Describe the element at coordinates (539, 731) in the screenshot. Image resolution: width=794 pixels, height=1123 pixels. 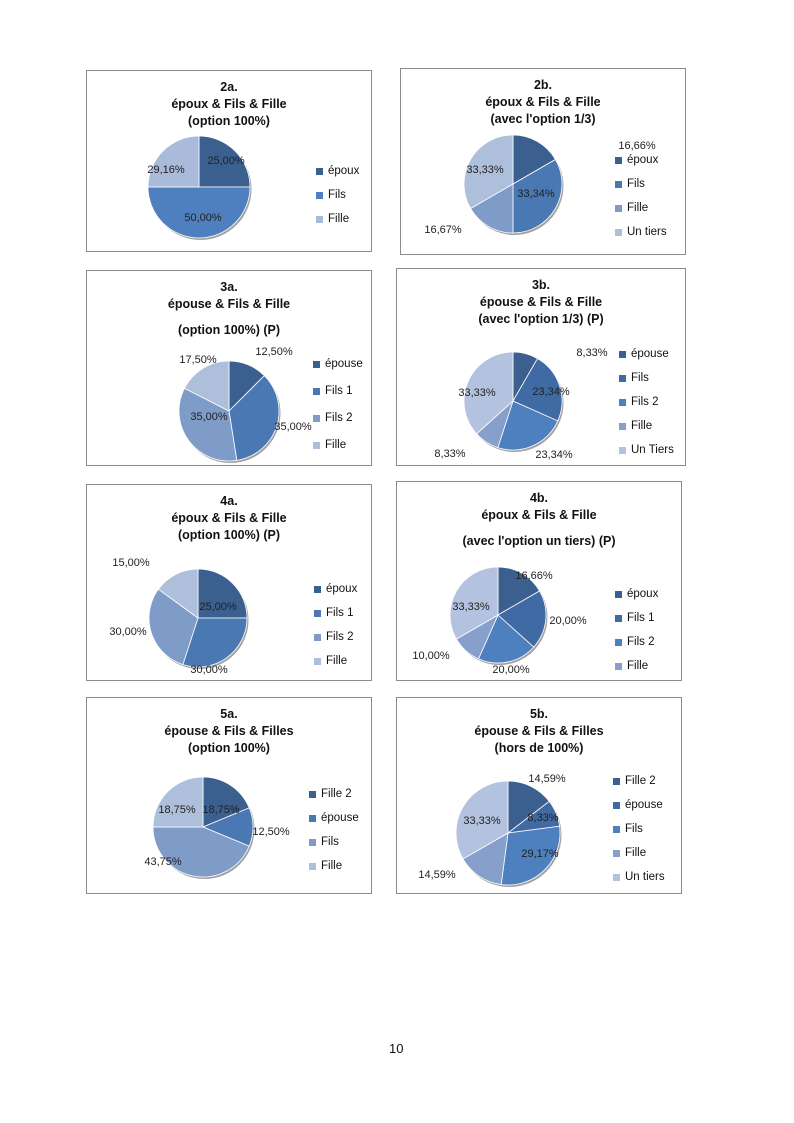
I see `chart-title-line: épouse & Fils & Filles` at that location.